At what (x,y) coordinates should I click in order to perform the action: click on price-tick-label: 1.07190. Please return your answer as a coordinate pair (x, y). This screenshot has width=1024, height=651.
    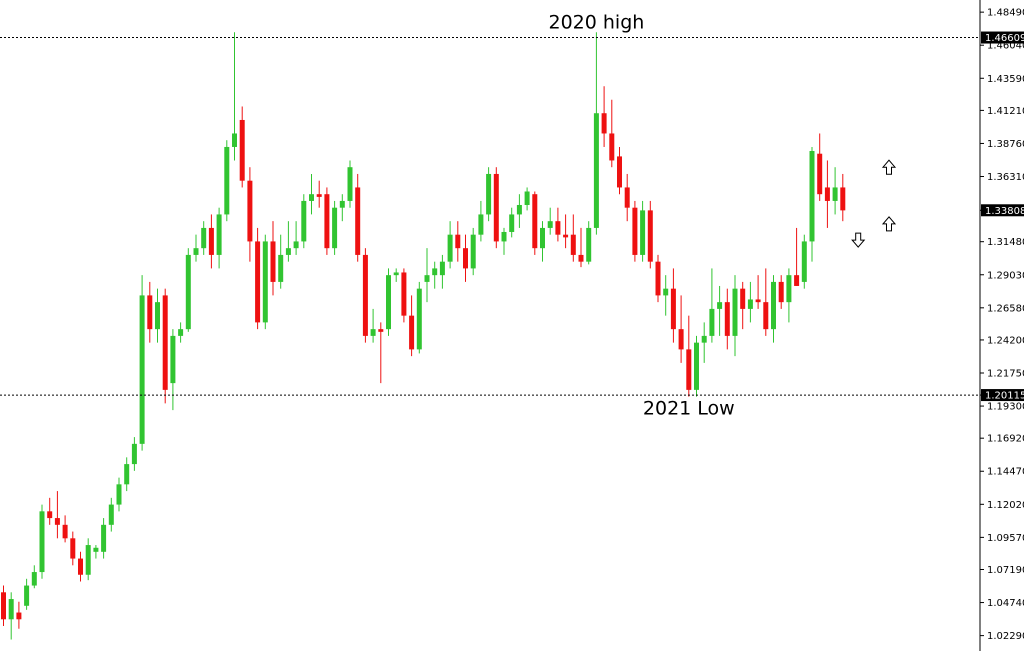
    Looking at the image, I should click on (1005, 570).